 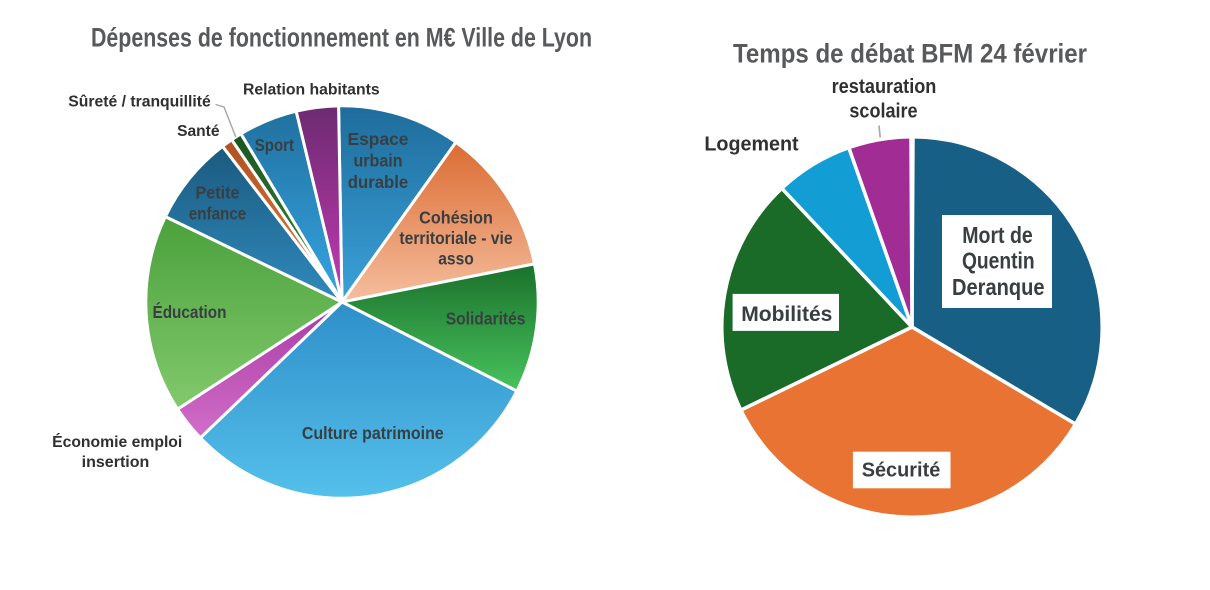 What do you see at coordinates (218, 214) in the screenshot?
I see `svg-text: enfance` at bounding box center [218, 214].